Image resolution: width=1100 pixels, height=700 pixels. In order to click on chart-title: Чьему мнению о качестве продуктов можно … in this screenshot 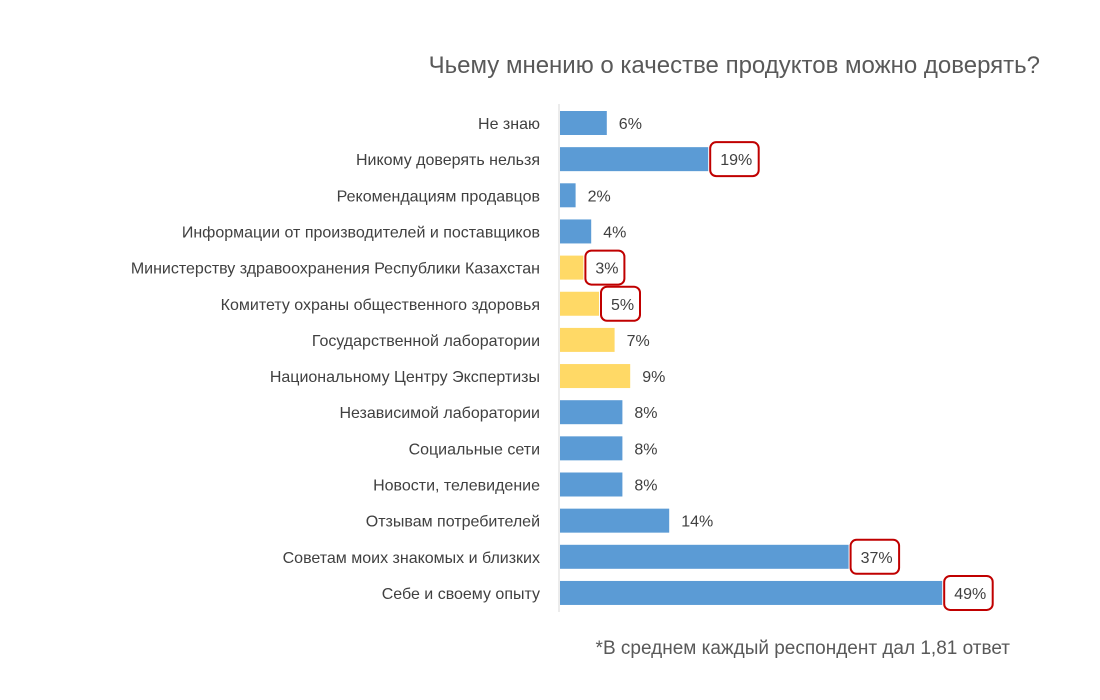, I will do `click(734, 65)`.